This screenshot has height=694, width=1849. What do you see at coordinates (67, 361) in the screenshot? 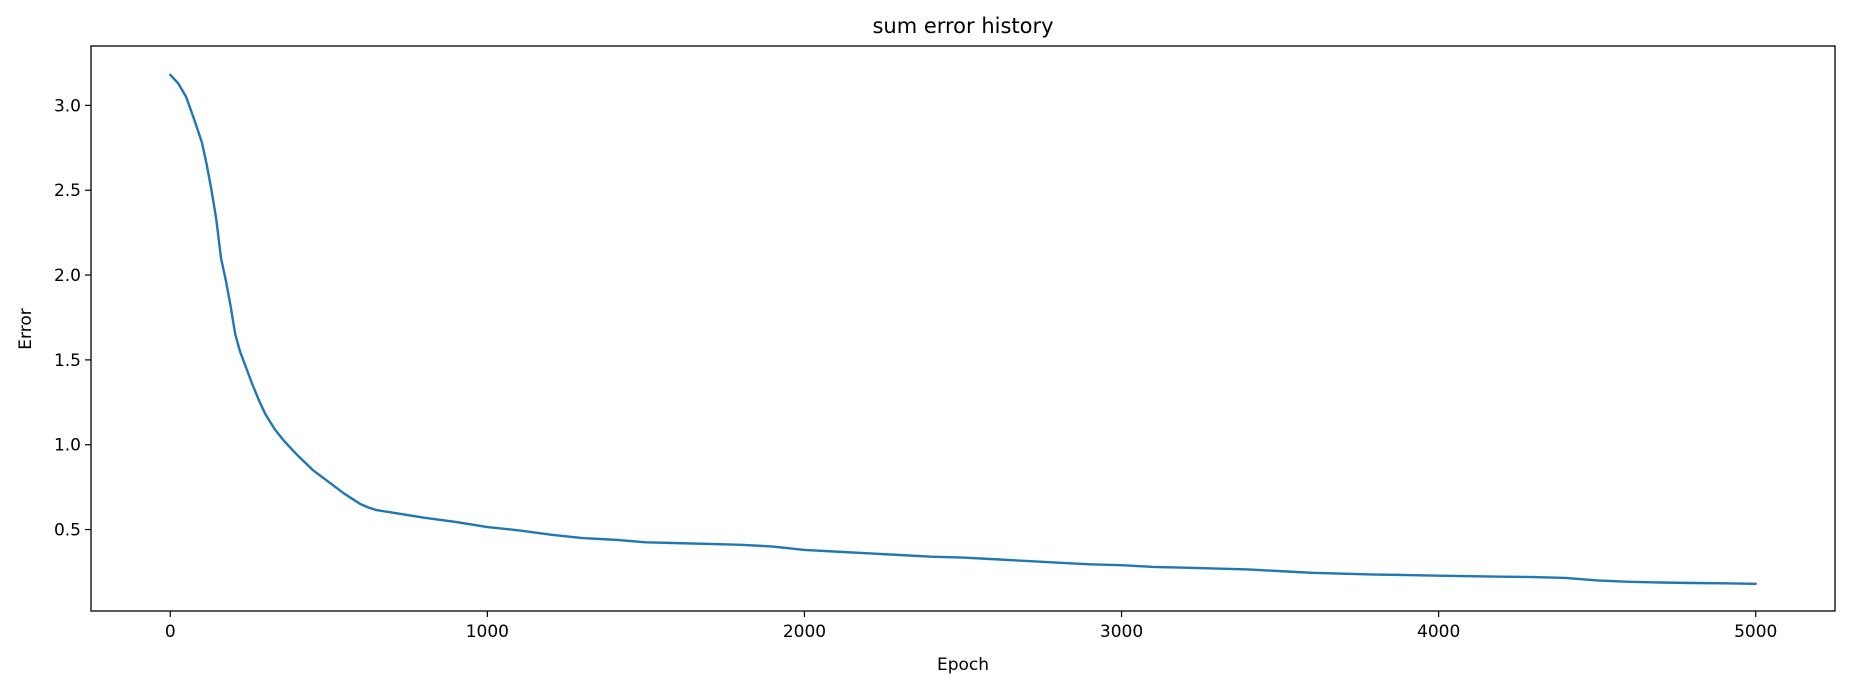
I see `y-tick-label: 1.5` at bounding box center [67, 361].